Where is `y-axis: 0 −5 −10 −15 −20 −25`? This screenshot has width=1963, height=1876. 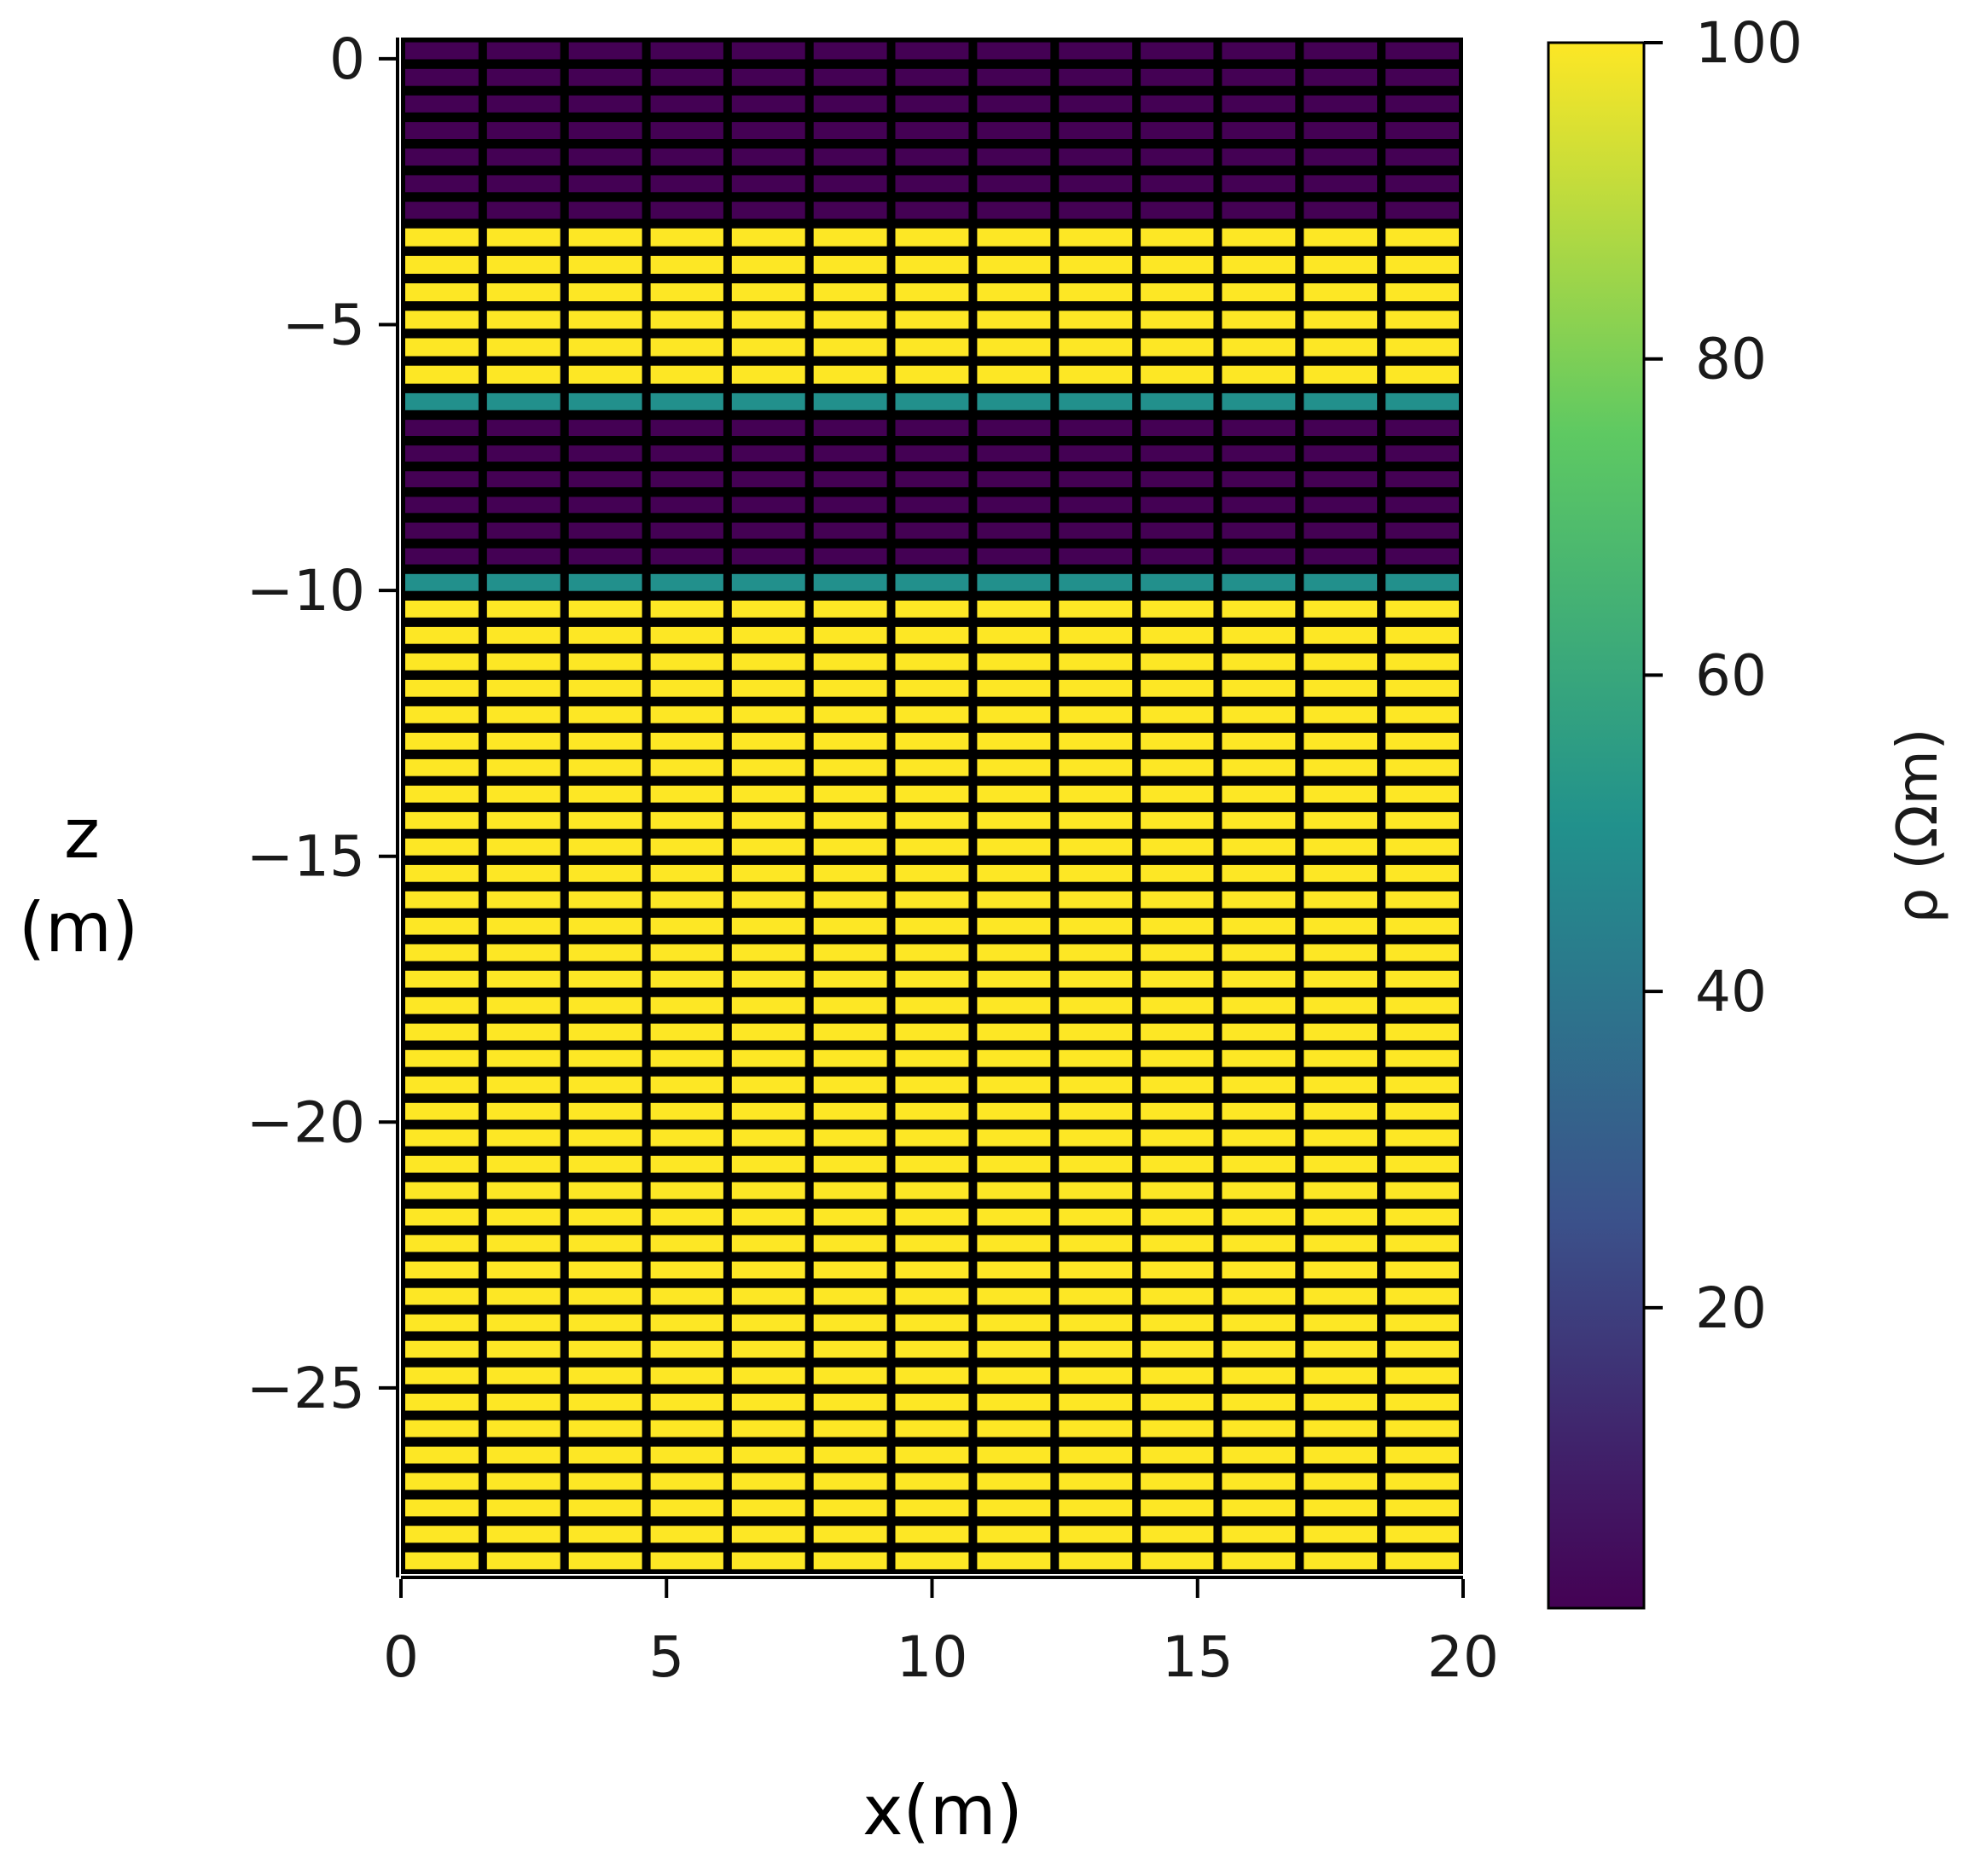
y-axis: 0 −5 −10 −15 −20 −25 is located at coordinates (323, 801).